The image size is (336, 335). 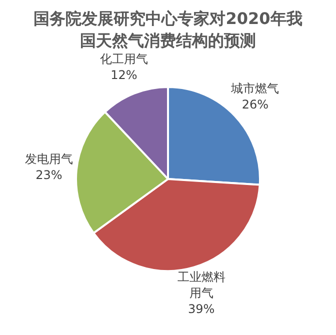 I want to click on data-label: 39%, so click(x=201, y=309).